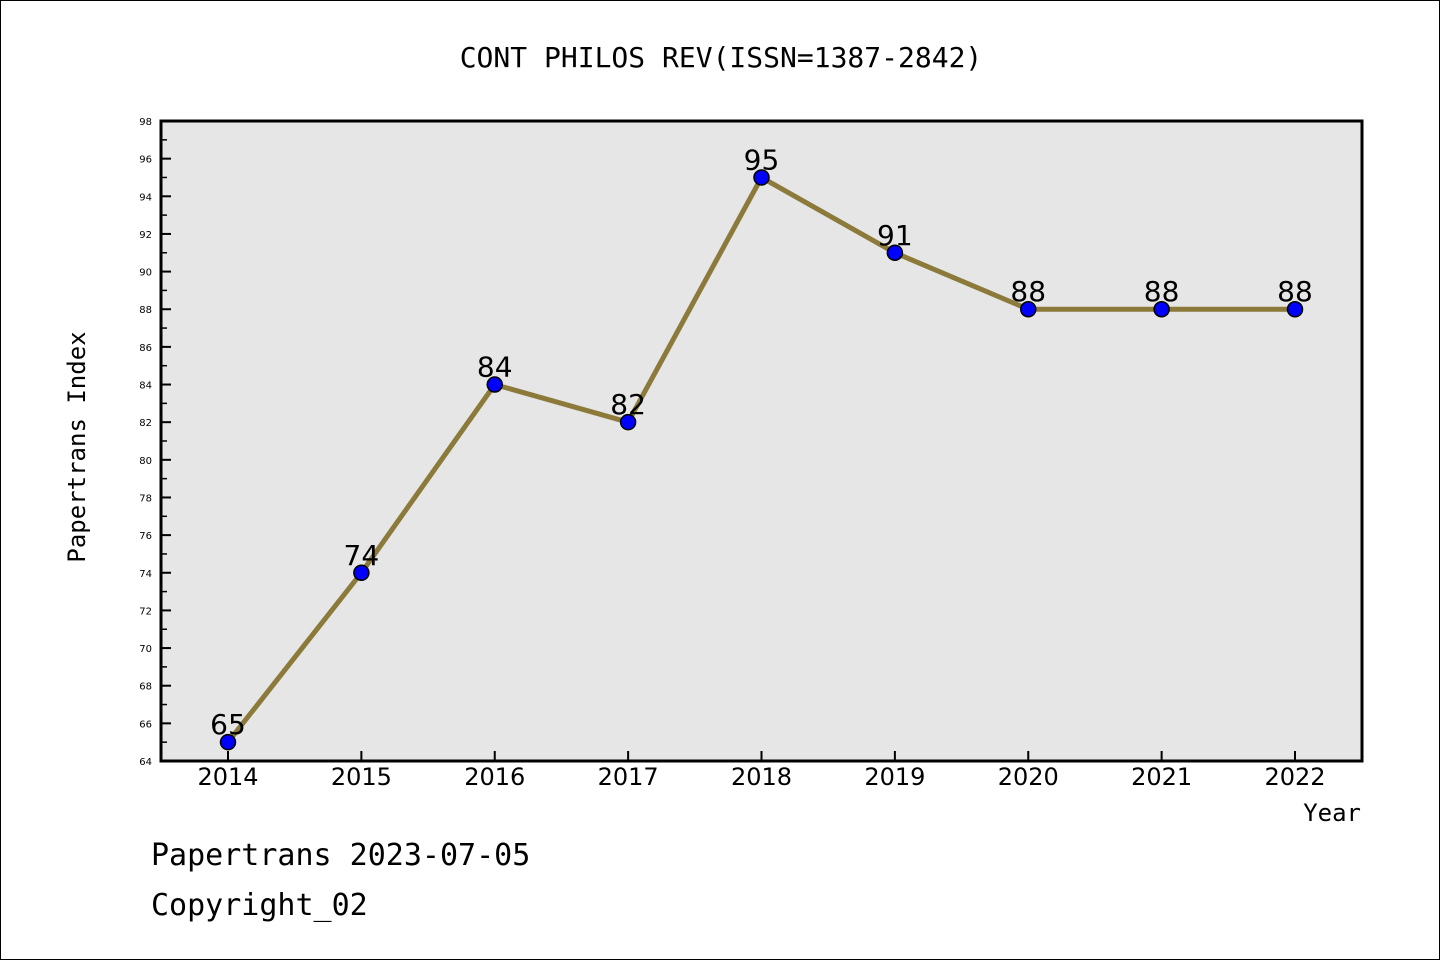 Image resolution: width=1440 pixels, height=961 pixels. What do you see at coordinates (145, 762) in the screenshot?
I see `y-tick-label: 64` at bounding box center [145, 762].